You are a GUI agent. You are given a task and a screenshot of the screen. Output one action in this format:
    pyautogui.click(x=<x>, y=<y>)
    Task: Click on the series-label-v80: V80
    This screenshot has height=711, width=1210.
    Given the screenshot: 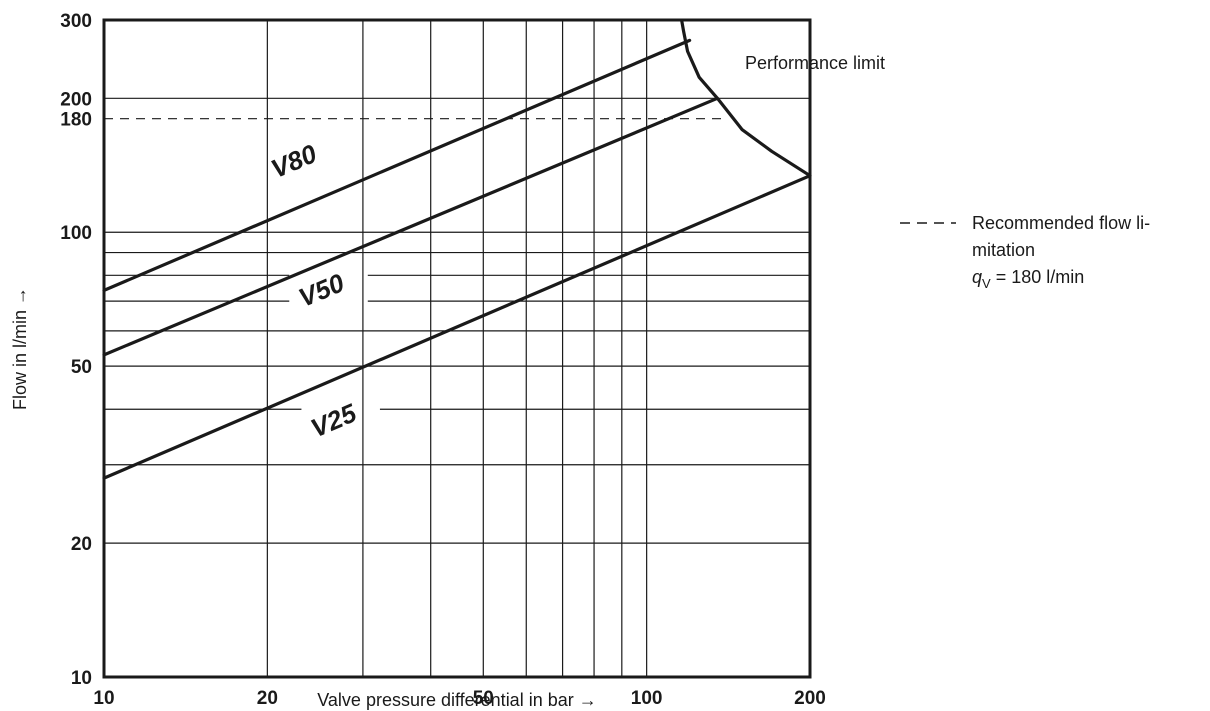 What is the action you would take?
    pyautogui.click(x=294, y=161)
    